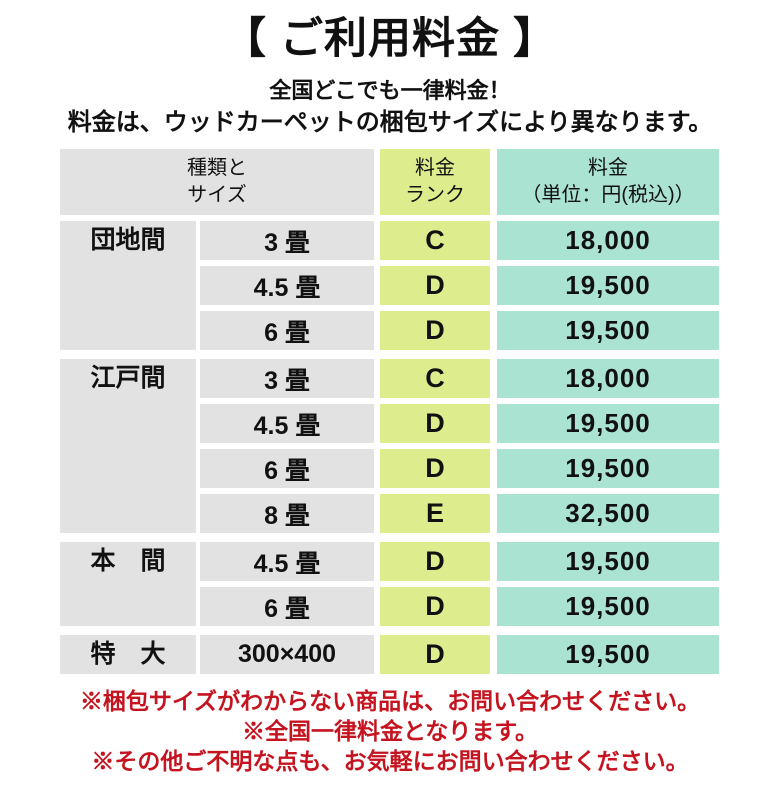 This screenshot has height=792, width=780. Describe the element at coordinates (608, 168) in the screenshot. I see `header-price-line1: 料金` at that location.